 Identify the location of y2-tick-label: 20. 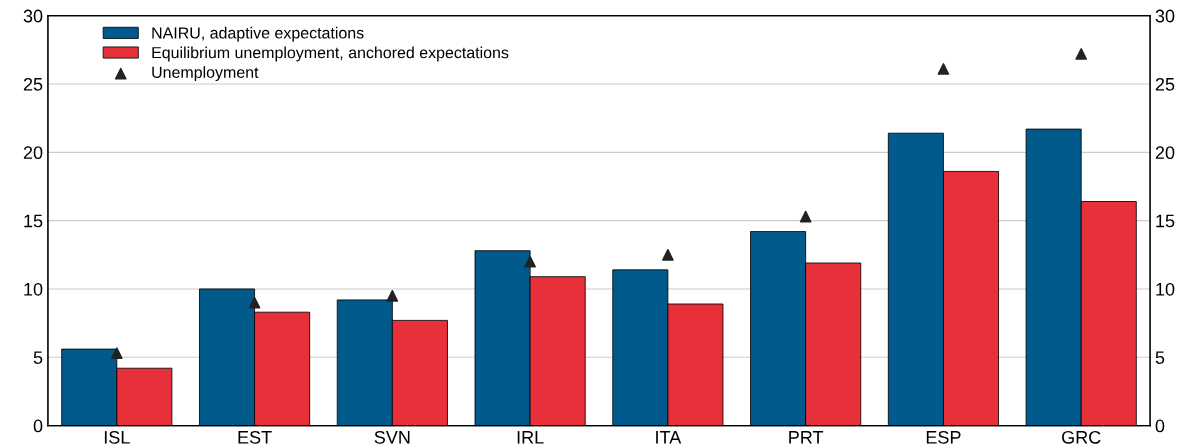
(1165, 153).